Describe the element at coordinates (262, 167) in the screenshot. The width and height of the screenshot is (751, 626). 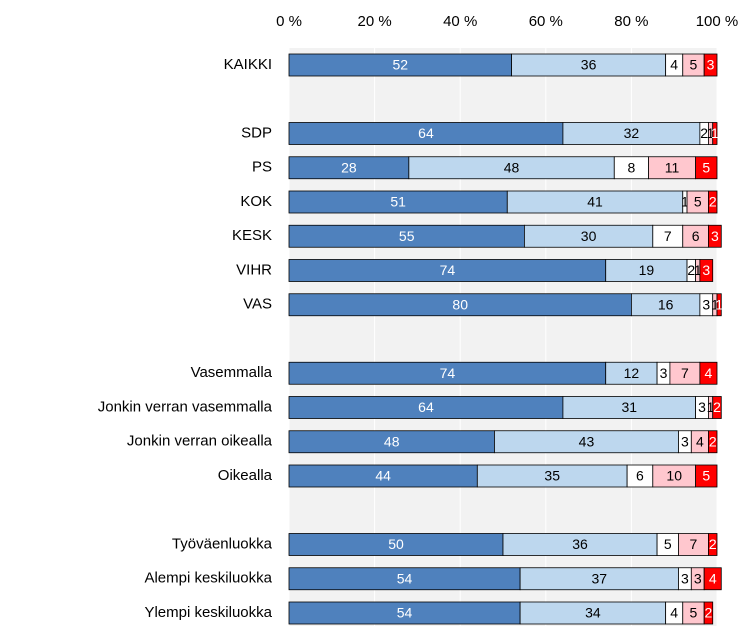
I see `y-tick-label: PS` at that location.